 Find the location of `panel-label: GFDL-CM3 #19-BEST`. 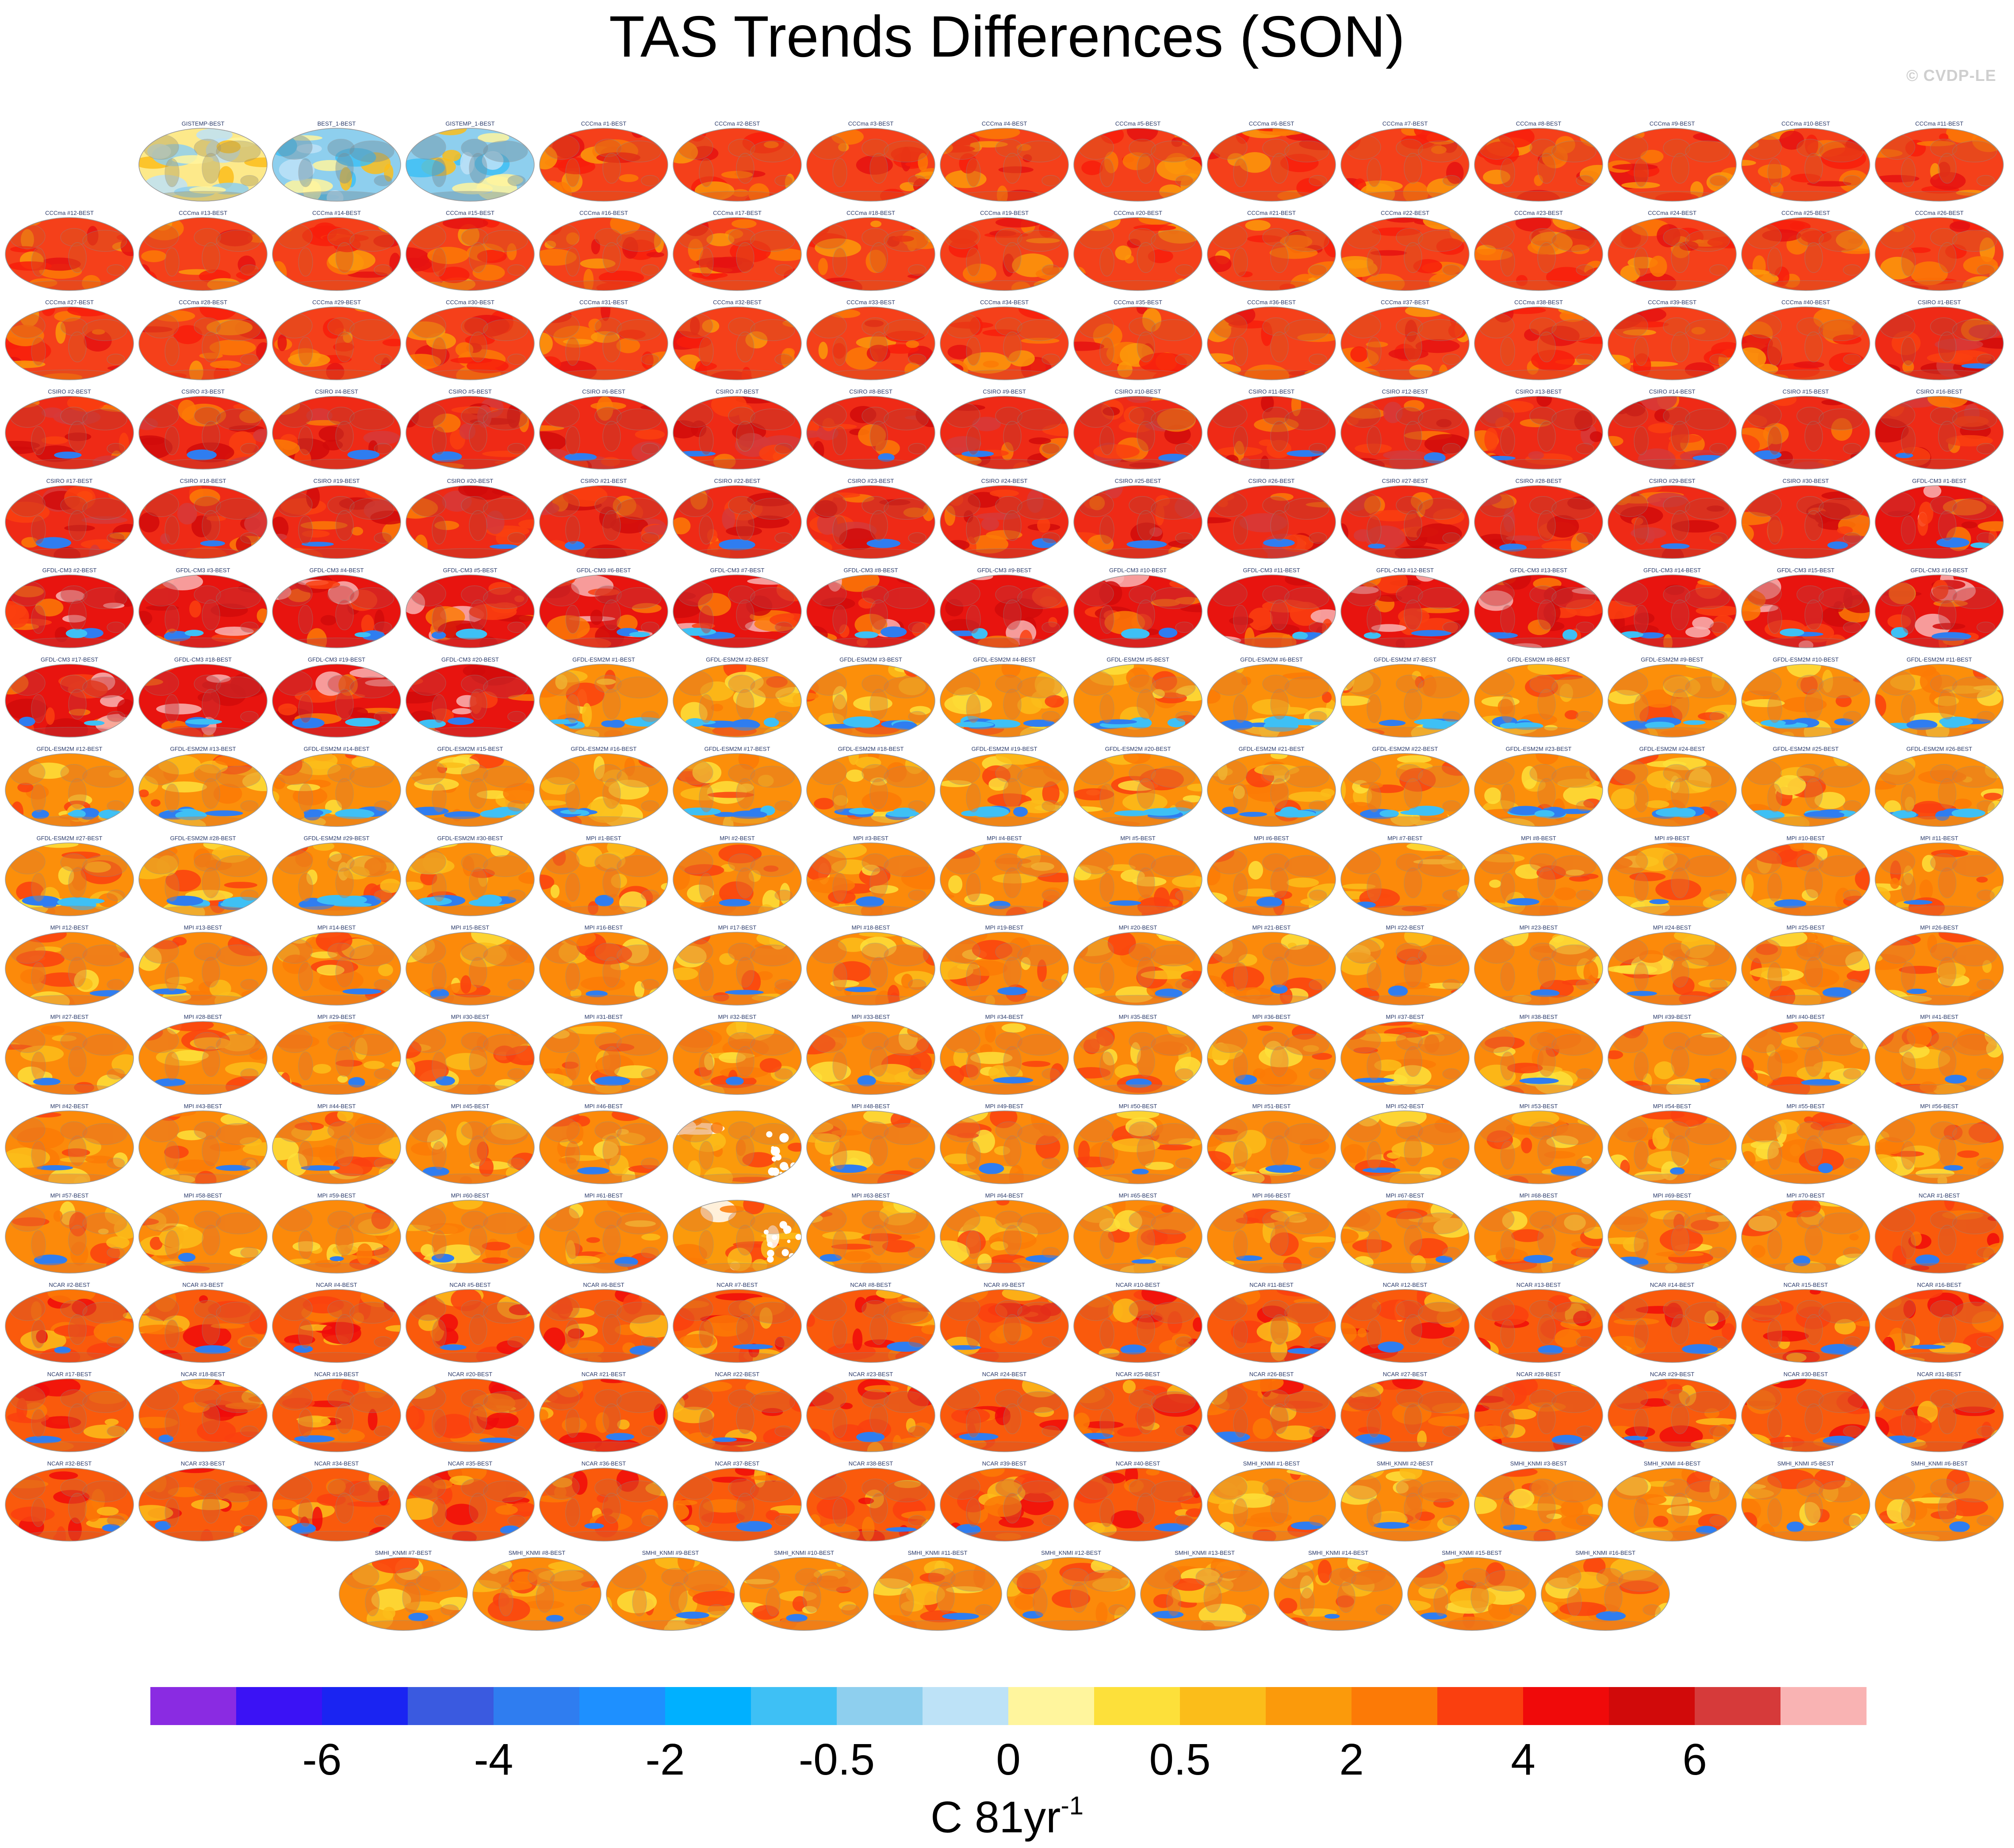

panel-label: GFDL-CM3 #19-BEST is located at coordinates (336, 659).